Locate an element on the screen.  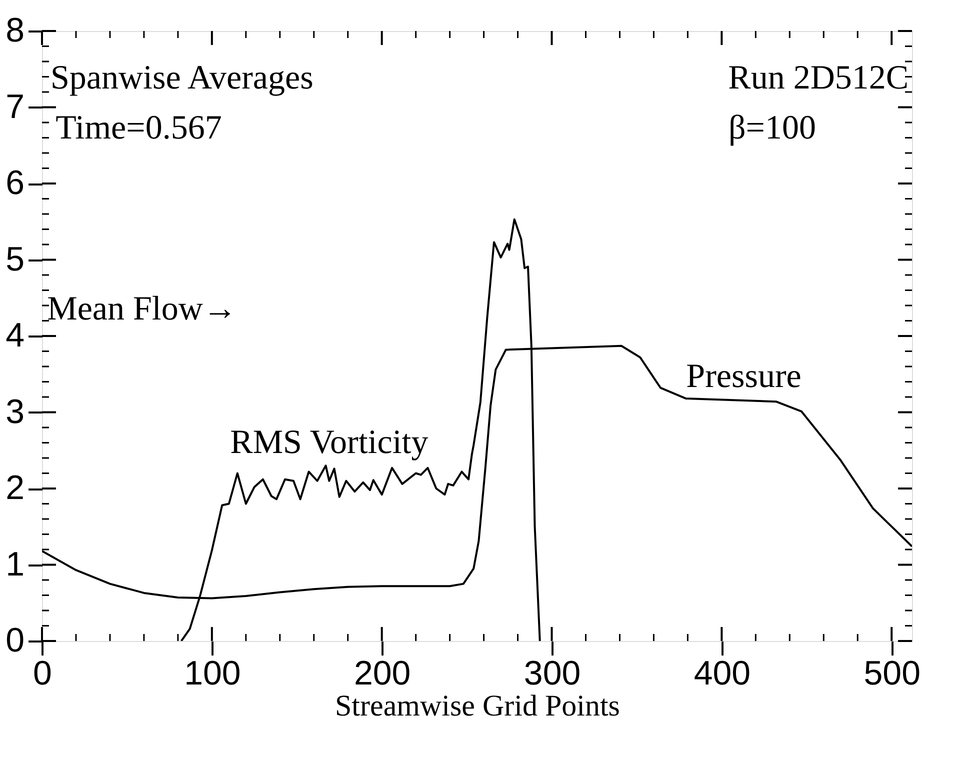
x-tick-label: 500 is located at coordinates (892, 673).